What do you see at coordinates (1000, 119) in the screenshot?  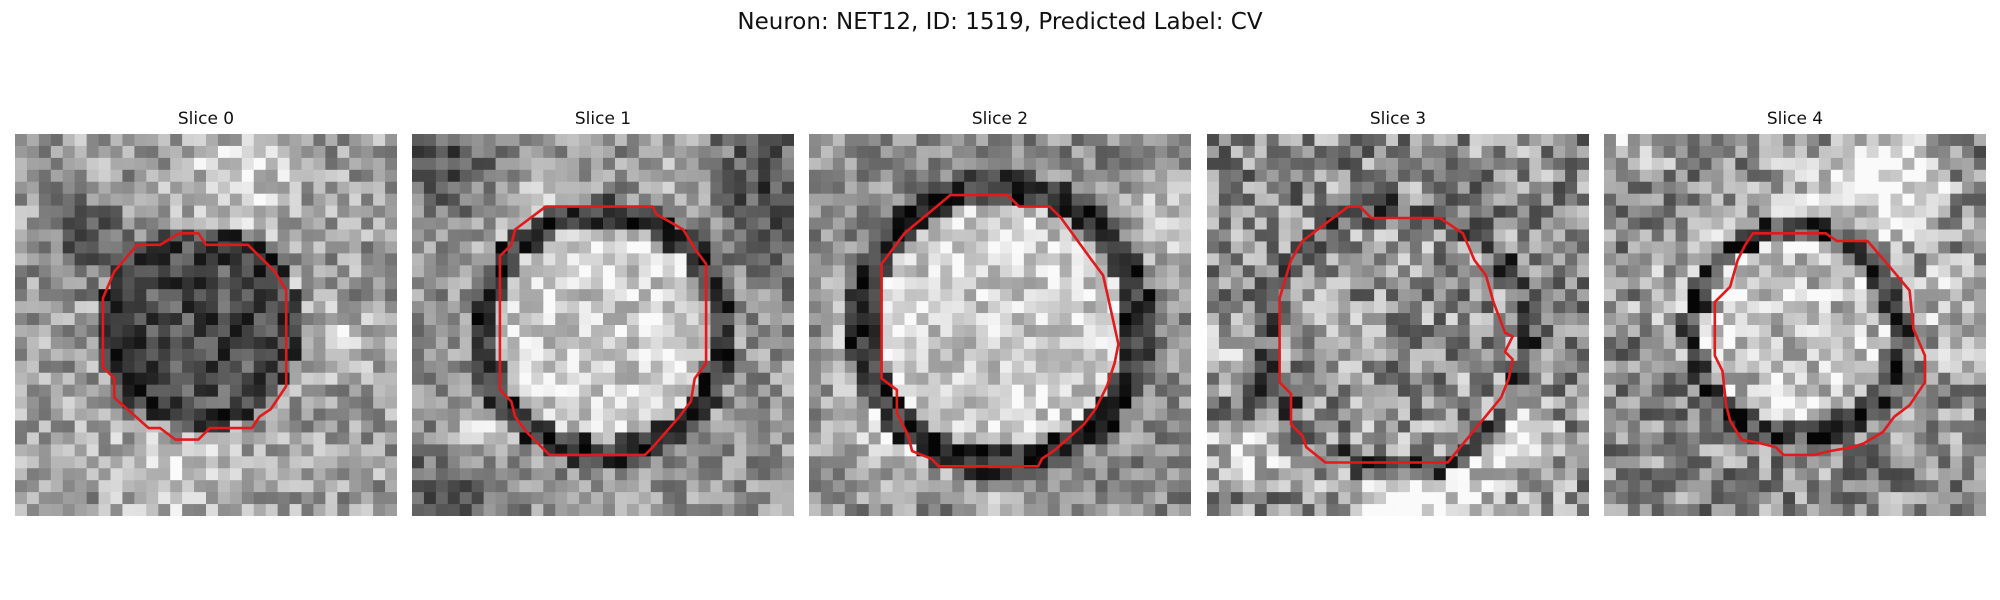 I see `slice-title: Slice 2` at bounding box center [1000, 119].